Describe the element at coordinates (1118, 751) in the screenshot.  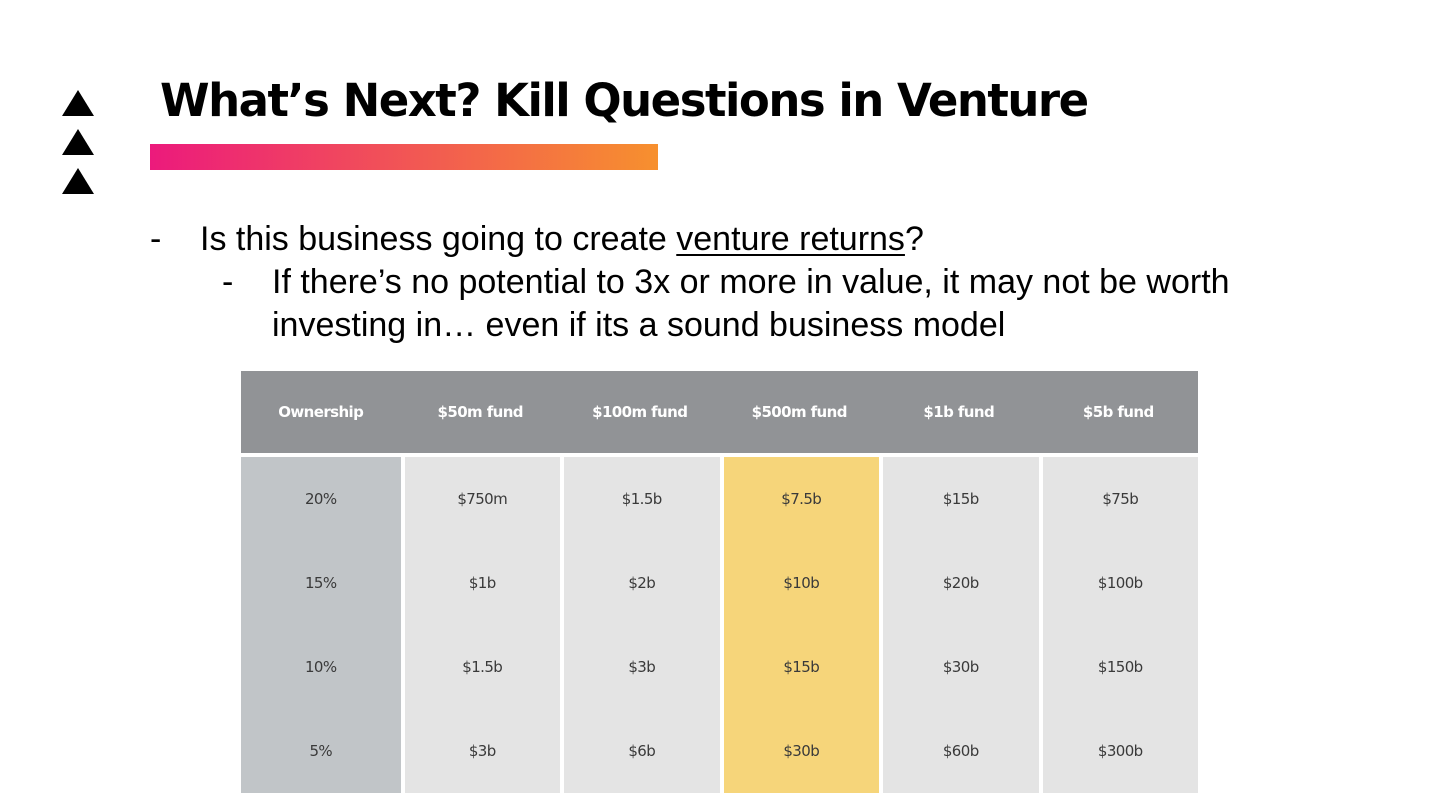
I see `table-cell: $300b` at that location.